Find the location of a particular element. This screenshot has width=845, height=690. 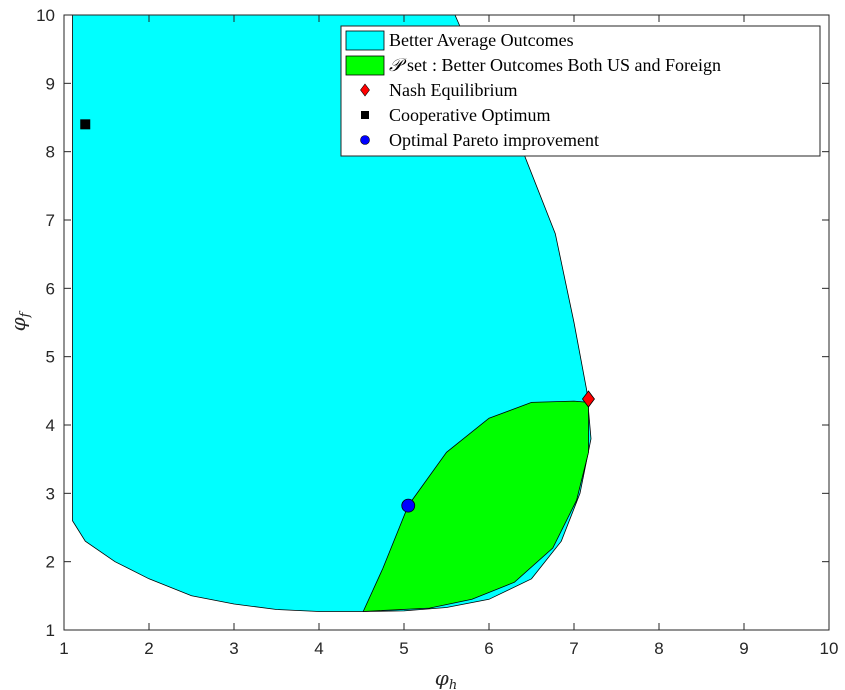

y-tick-label: 7 is located at coordinates (50, 220).